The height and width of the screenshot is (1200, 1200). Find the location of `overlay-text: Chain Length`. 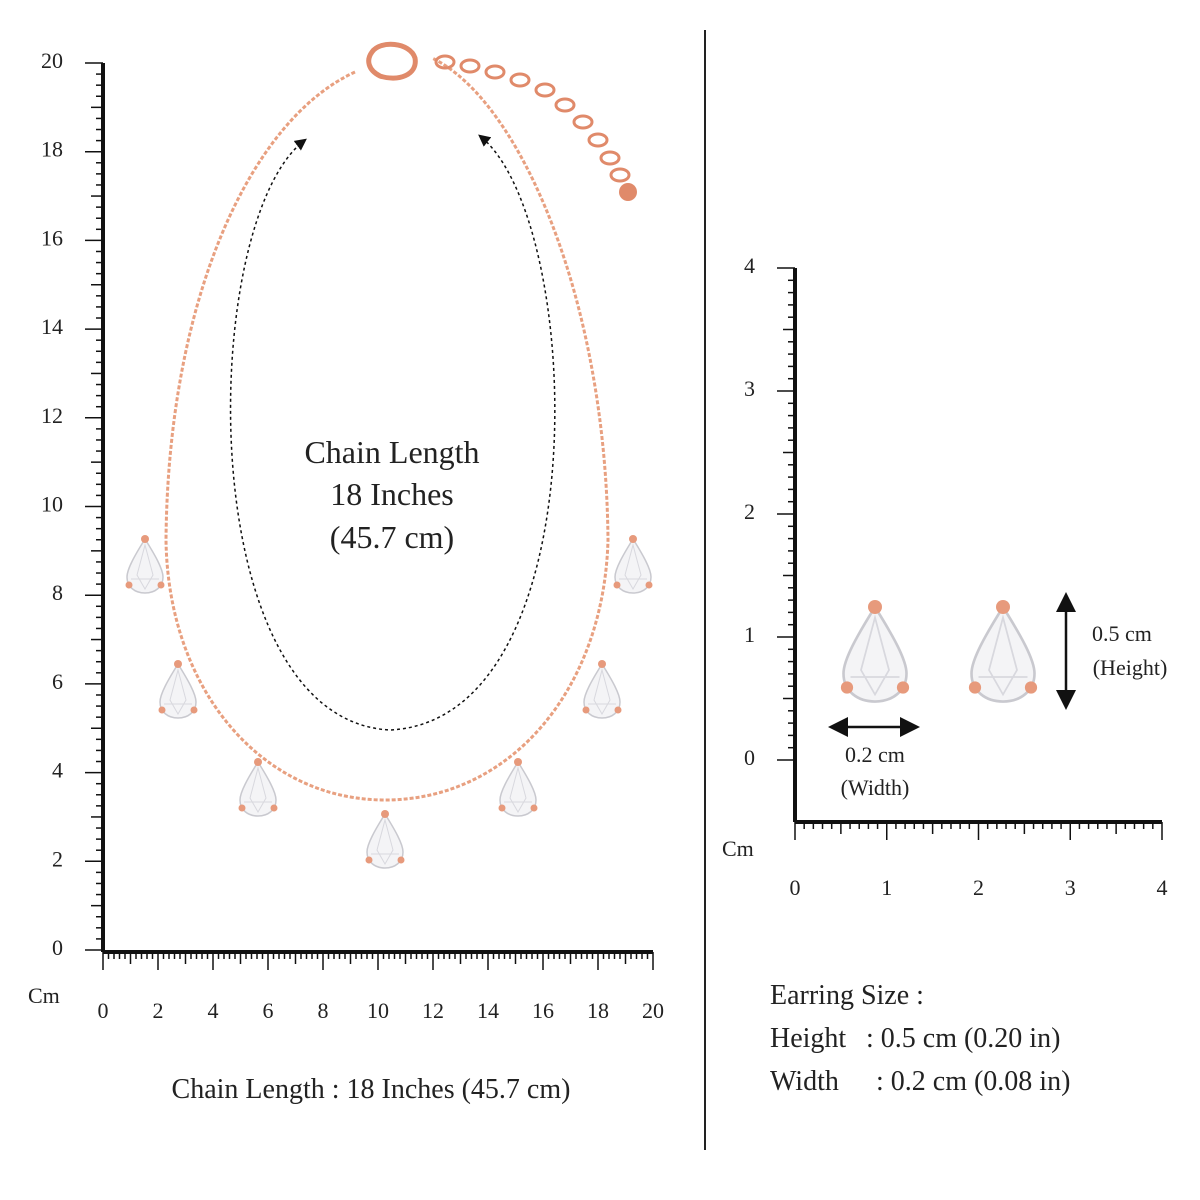

overlay-text: Chain Length is located at coordinates (391, 452).